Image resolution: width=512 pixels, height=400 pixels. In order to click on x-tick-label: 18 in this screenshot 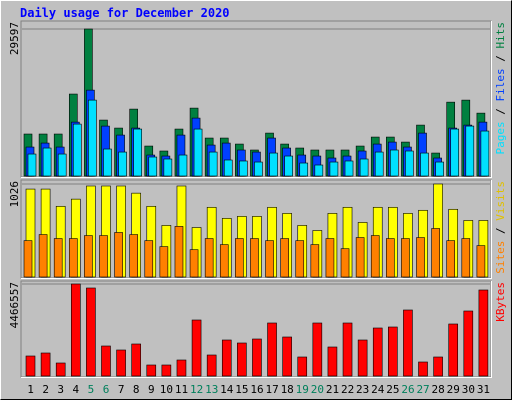, I will do `click(287, 389)`.